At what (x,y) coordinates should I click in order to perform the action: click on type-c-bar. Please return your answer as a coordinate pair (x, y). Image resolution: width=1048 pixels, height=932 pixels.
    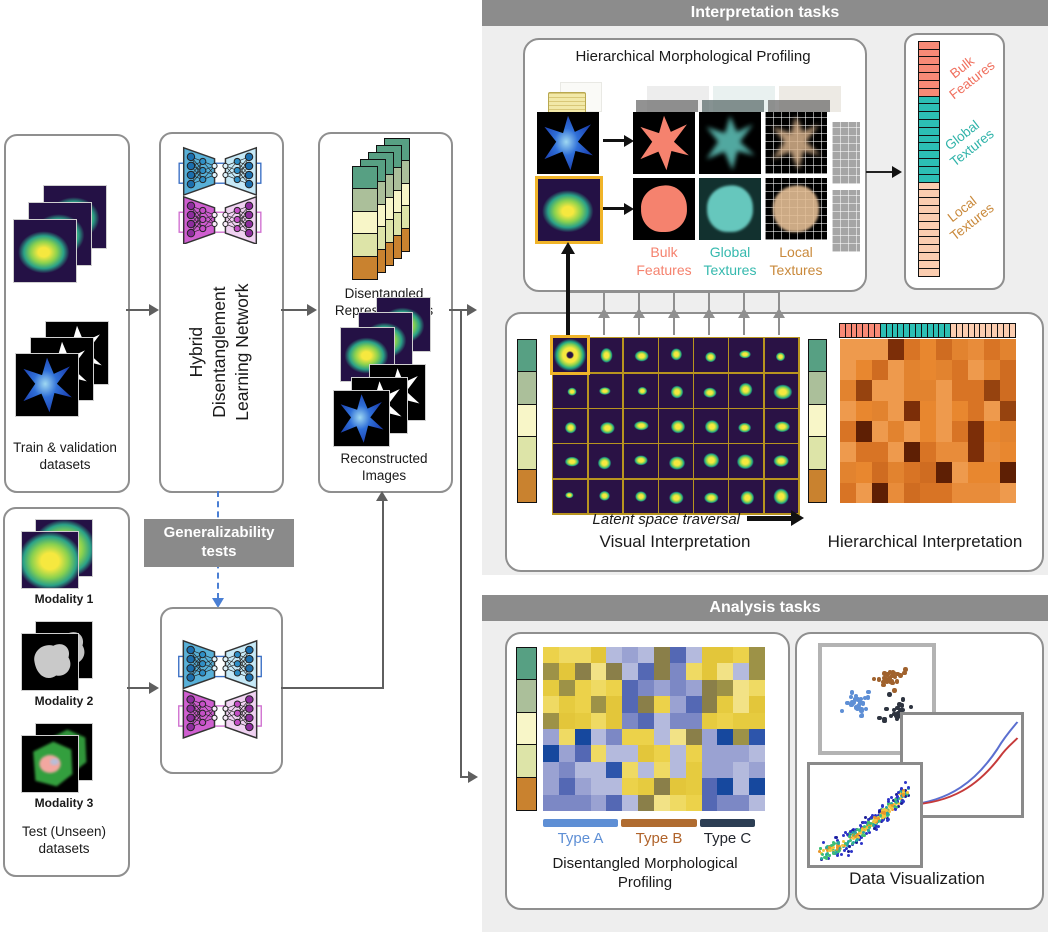
    Looking at the image, I should click on (727, 823).